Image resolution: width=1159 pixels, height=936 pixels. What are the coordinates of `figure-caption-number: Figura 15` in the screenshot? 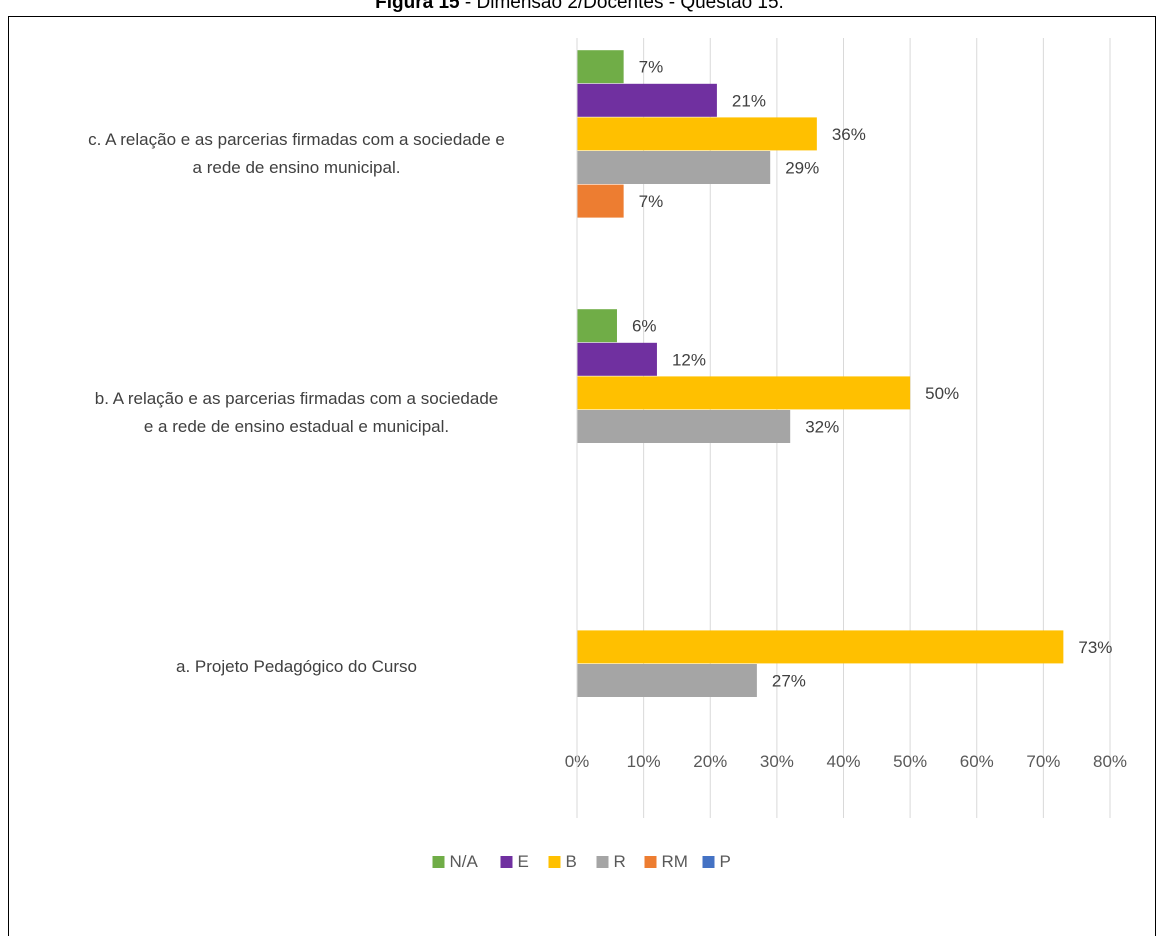 It's located at (417, 6).